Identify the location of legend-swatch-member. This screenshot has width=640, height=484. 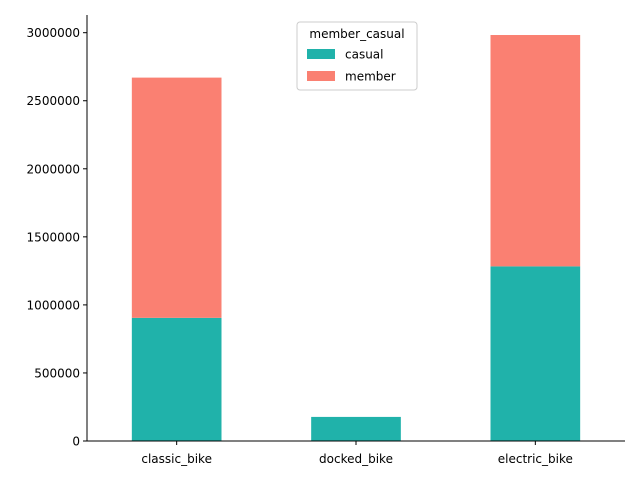
(321, 76).